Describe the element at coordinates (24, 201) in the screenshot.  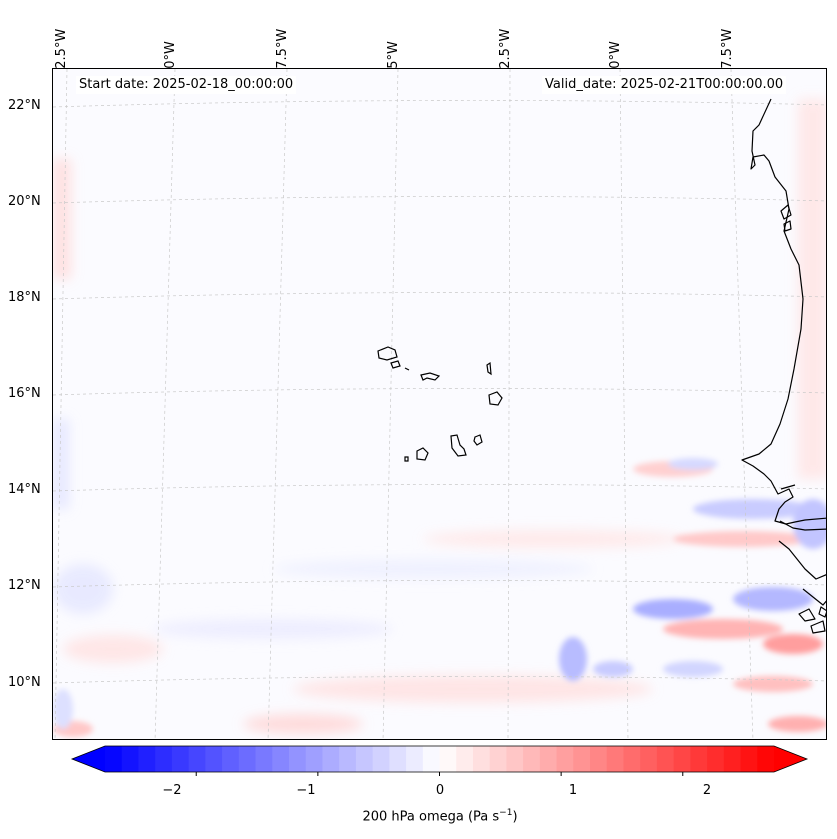
I see `lat-label-20n: 20°N` at that location.